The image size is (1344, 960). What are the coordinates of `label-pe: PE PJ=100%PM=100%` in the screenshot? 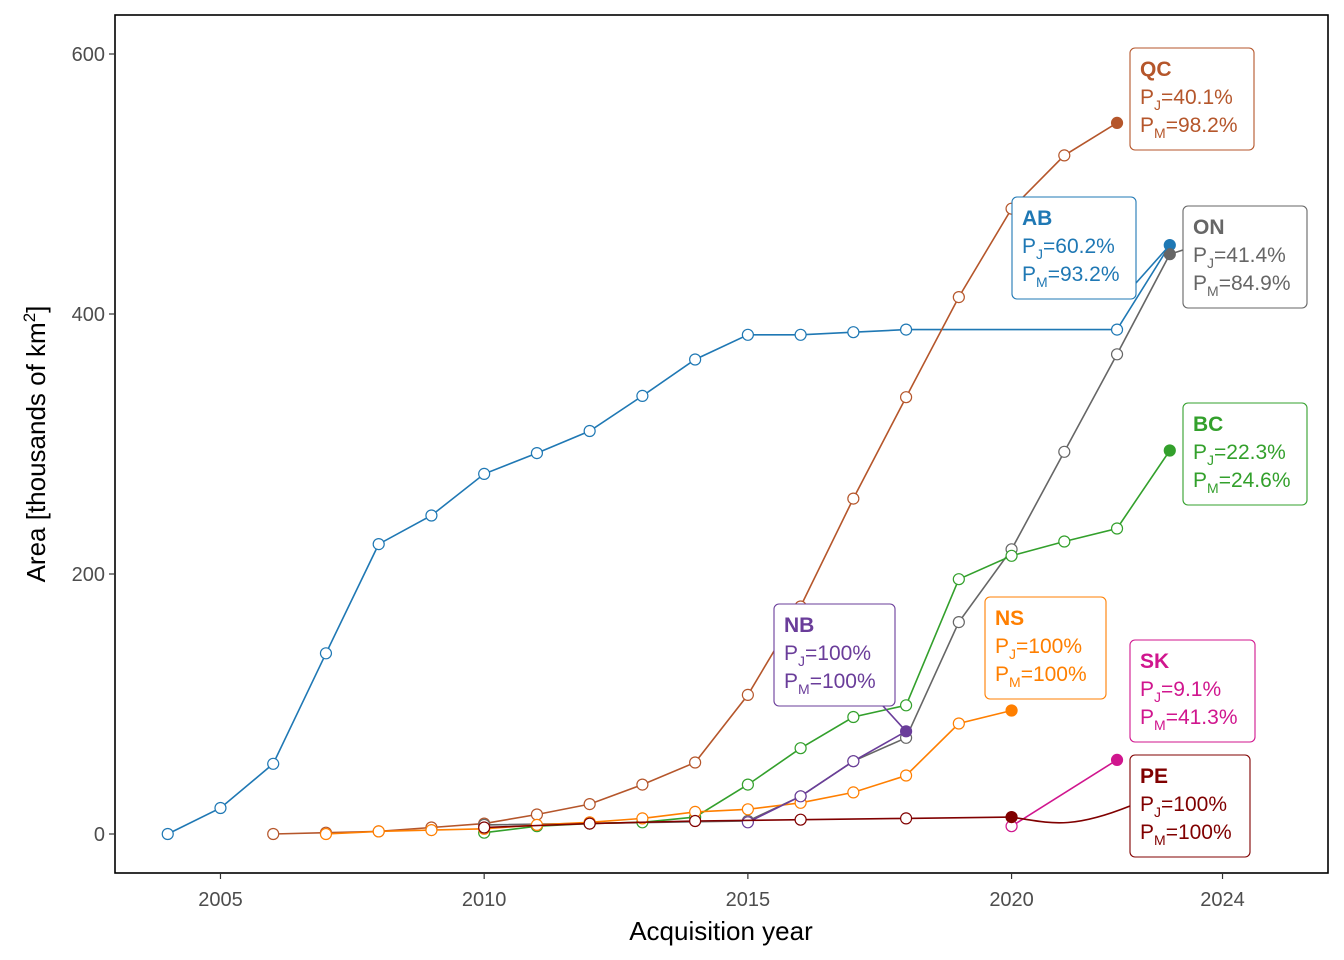 It's located at (1131, 806).